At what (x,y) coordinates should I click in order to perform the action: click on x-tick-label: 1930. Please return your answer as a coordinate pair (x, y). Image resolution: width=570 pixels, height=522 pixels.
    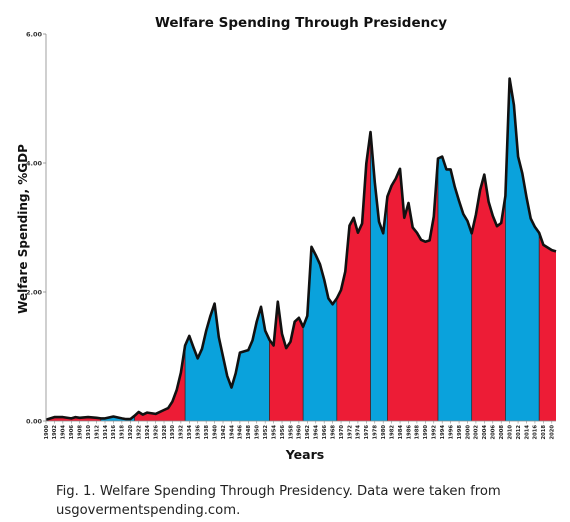
    Looking at the image, I should click on (173, 432).